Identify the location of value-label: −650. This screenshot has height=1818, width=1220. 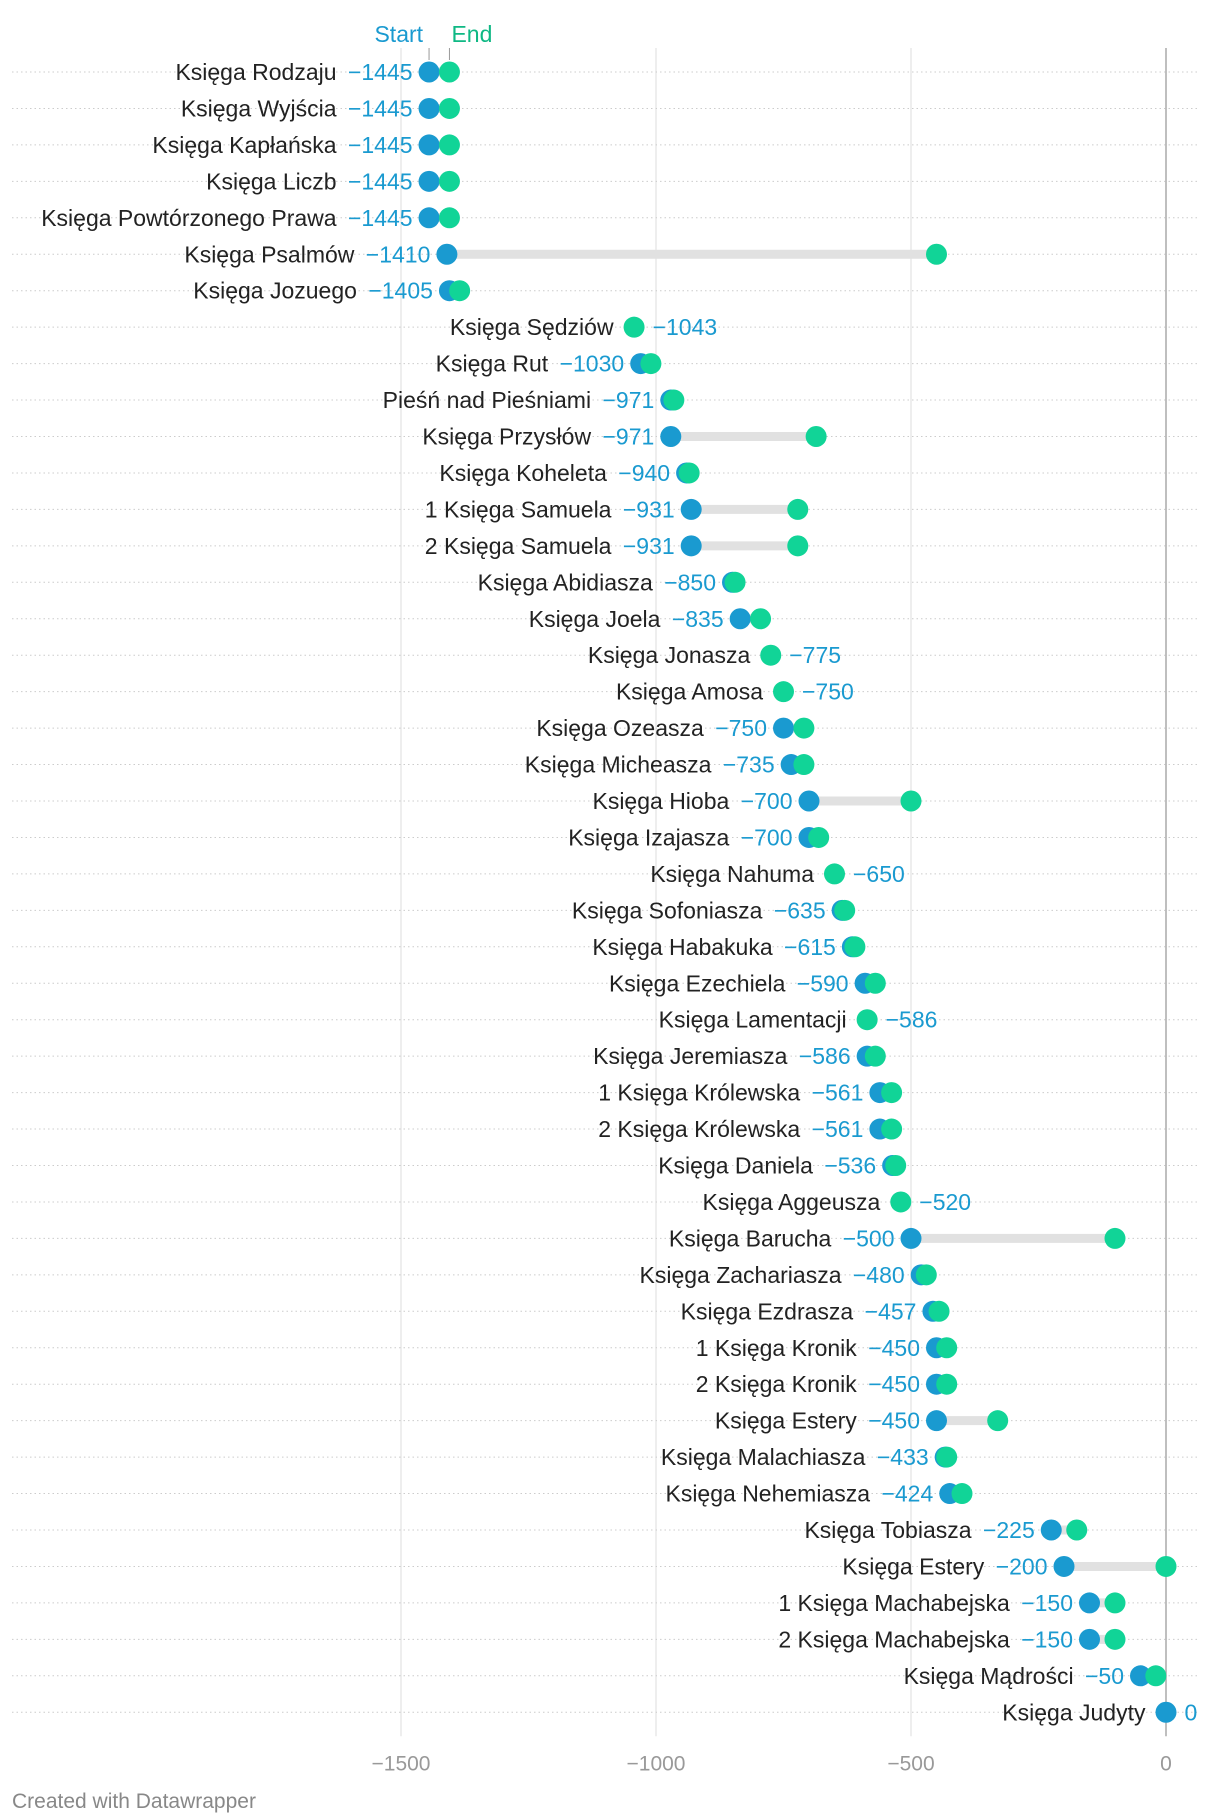
(879, 874).